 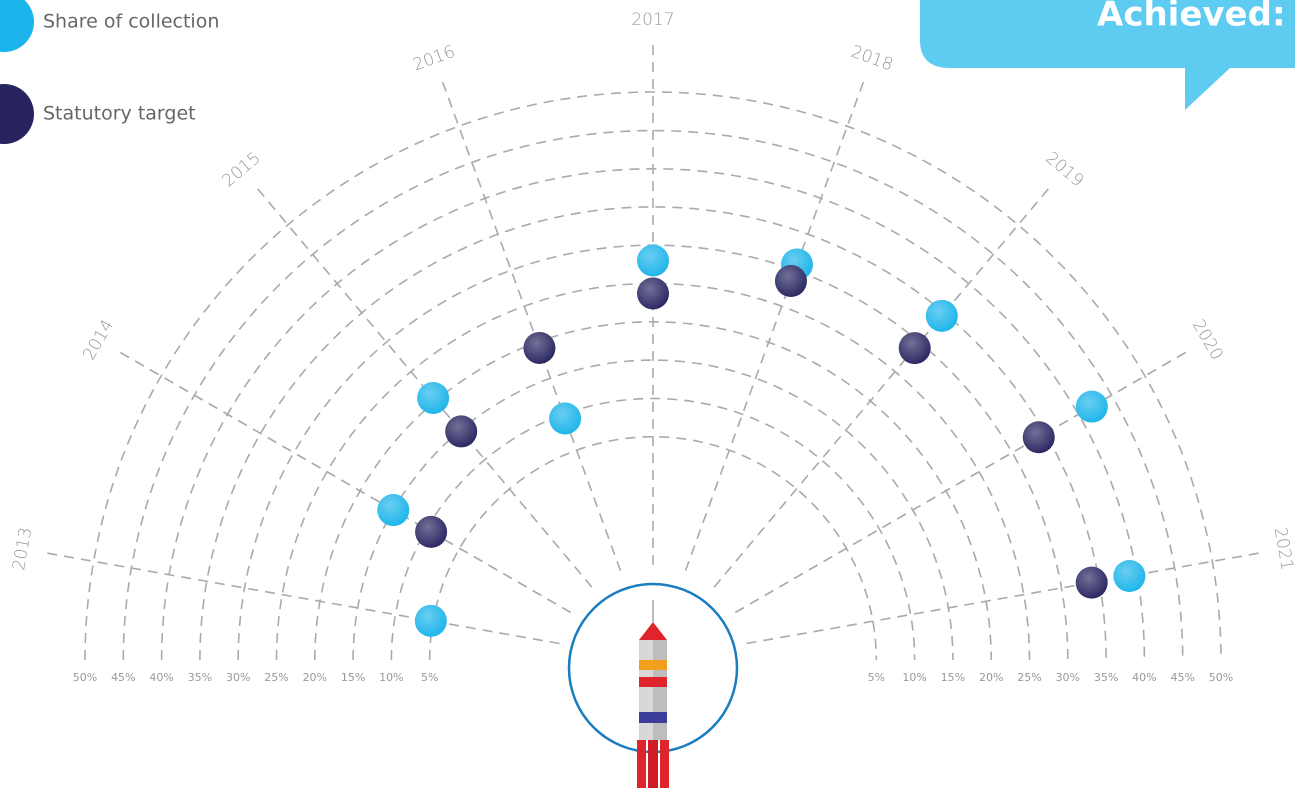 I want to click on legend: Share of collection Statutory target, so click(x=109, y=72).